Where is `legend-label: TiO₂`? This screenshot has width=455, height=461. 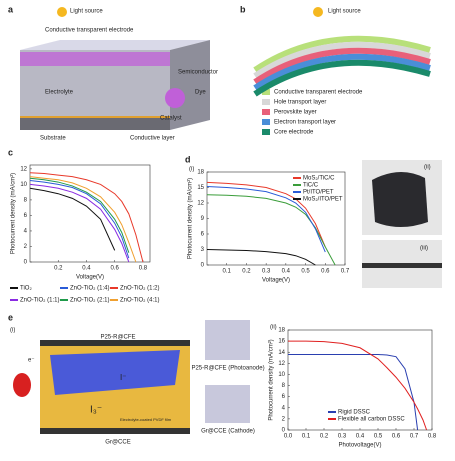
legend-label: TiO₂ is located at coordinates (26, 289).